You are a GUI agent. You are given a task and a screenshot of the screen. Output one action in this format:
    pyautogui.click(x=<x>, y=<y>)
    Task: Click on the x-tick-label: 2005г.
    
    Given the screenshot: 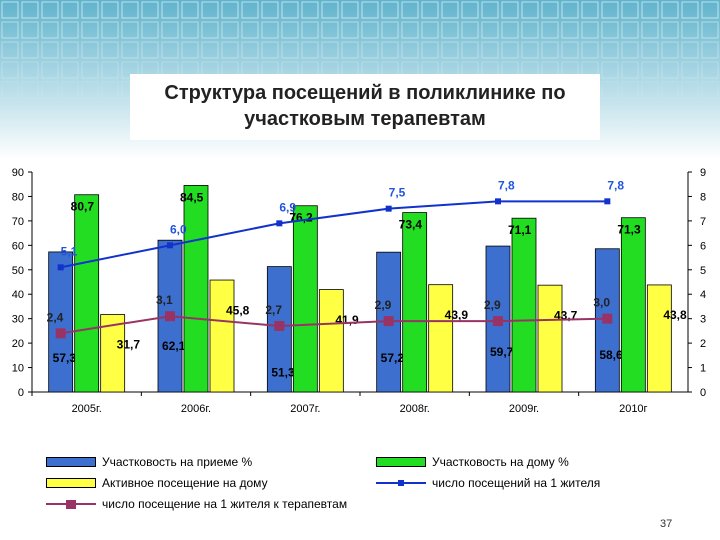 What is the action you would take?
    pyautogui.click(x=87, y=409)
    